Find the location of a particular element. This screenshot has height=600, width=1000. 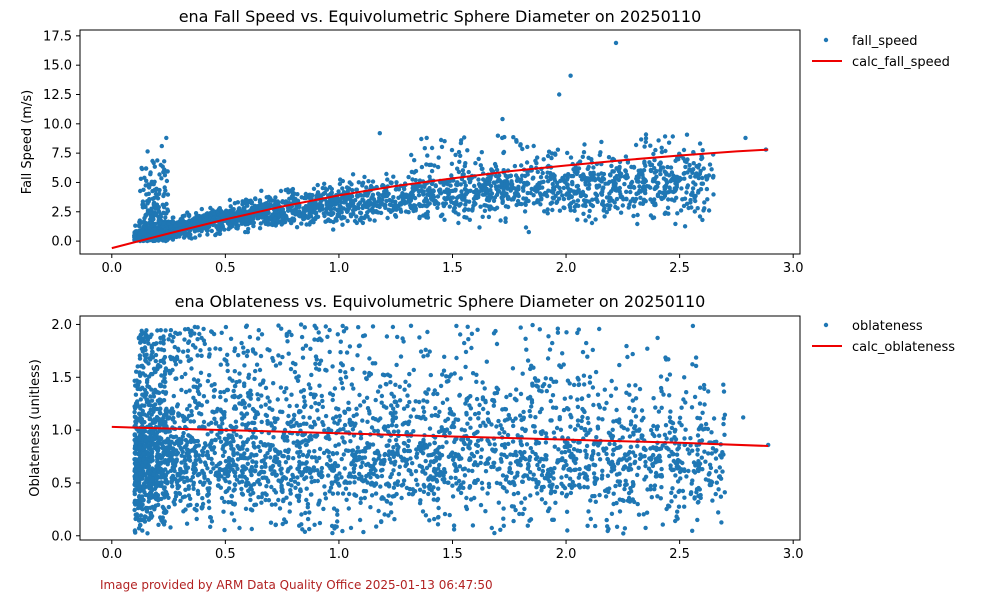

y-tick-label: 7.5 is located at coordinates (61, 154).